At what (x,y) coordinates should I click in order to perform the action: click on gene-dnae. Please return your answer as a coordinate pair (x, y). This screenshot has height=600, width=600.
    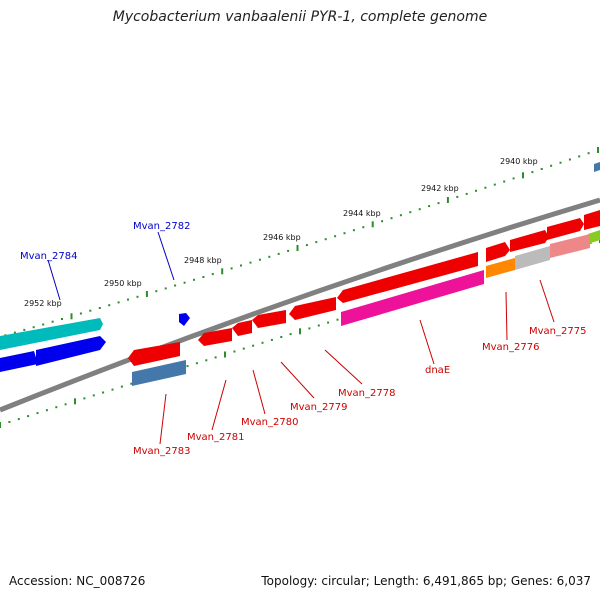
    Looking at the image, I should click on (412, 298).